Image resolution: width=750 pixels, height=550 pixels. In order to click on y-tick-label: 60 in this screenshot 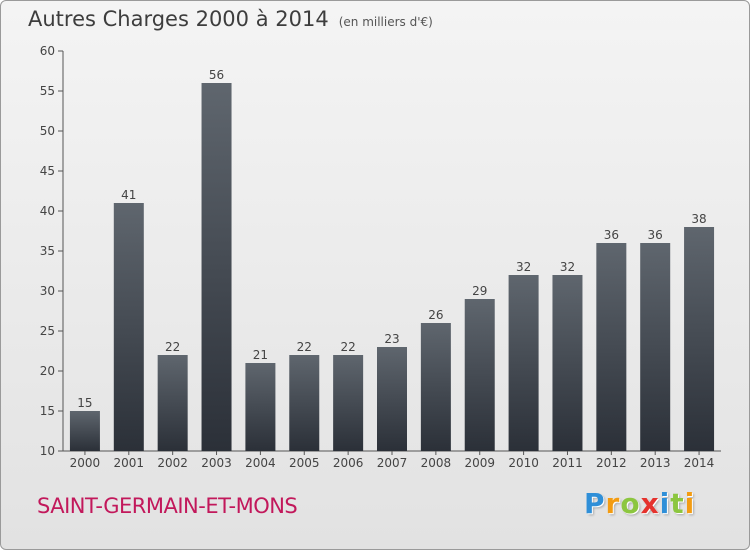, I will do `click(47, 51)`.